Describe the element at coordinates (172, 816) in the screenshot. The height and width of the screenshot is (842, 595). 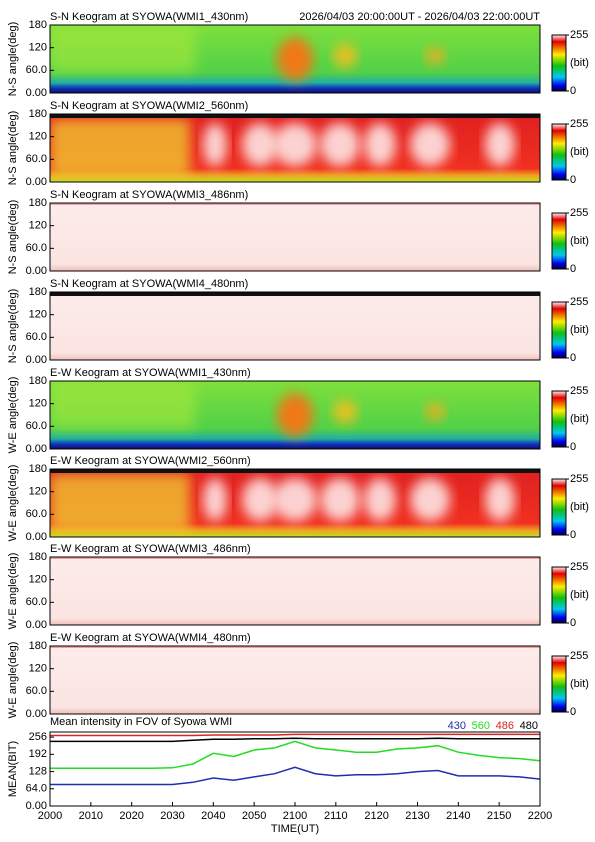
I see `x-tick-label: 2030` at that location.